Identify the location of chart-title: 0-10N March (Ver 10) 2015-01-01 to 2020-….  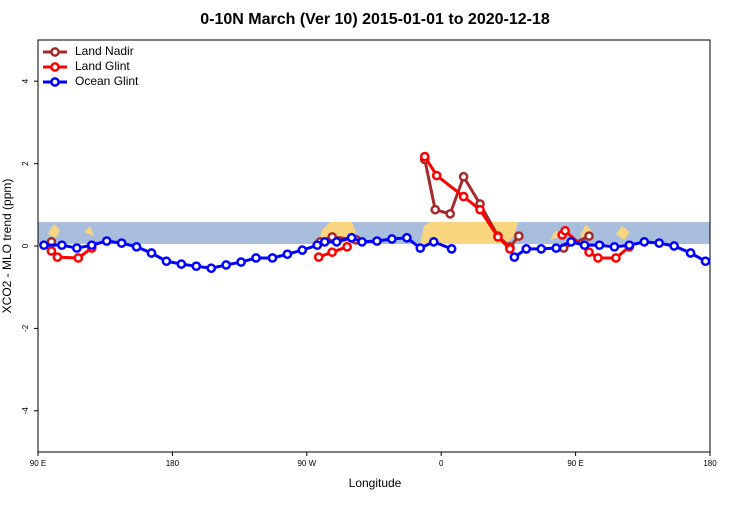
(375, 19).